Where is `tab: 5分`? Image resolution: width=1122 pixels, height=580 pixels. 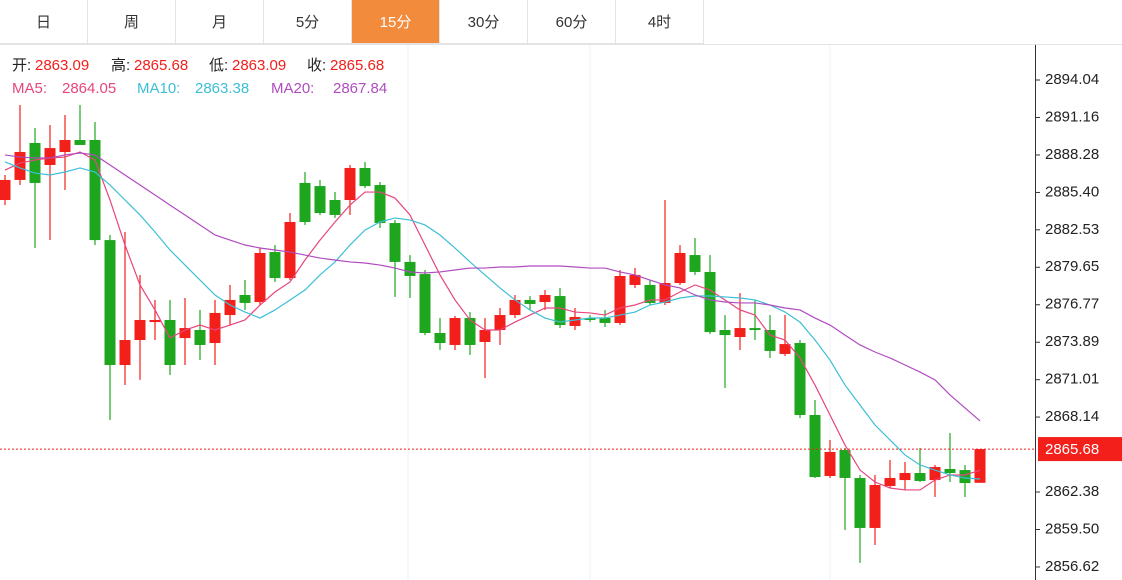 tab: 5分 is located at coordinates (308, 22).